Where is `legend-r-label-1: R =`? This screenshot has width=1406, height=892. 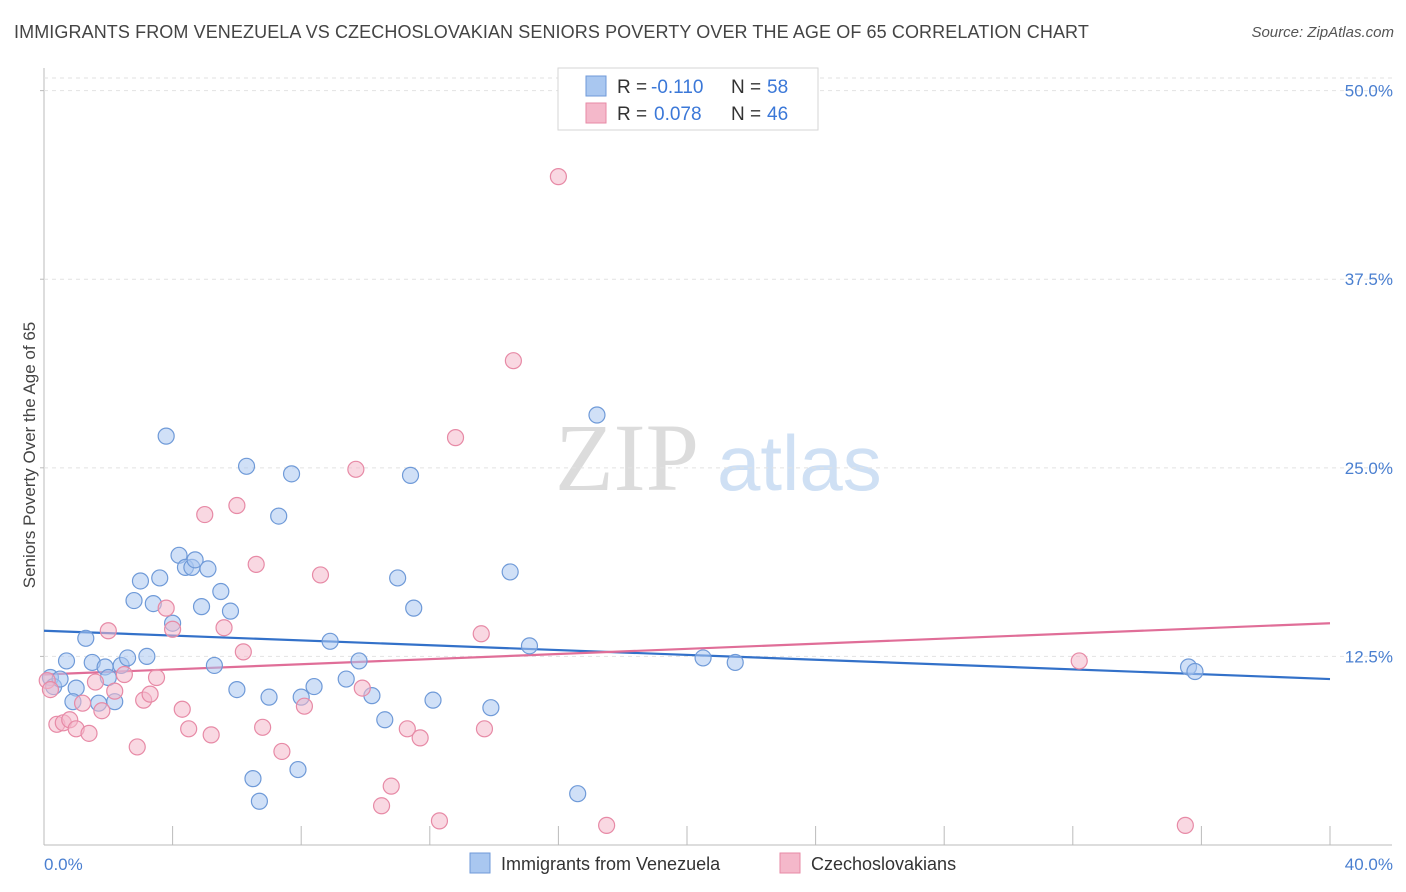 legend-r-label-1: R = is located at coordinates (632, 87).